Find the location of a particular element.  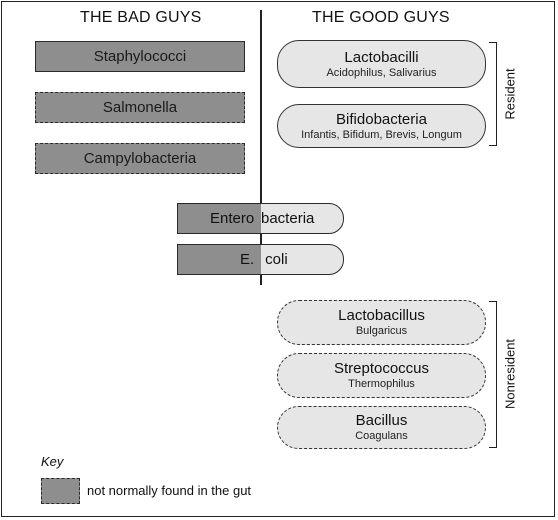

split-box-e-coli: E. coli is located at coordinates (260, 259).